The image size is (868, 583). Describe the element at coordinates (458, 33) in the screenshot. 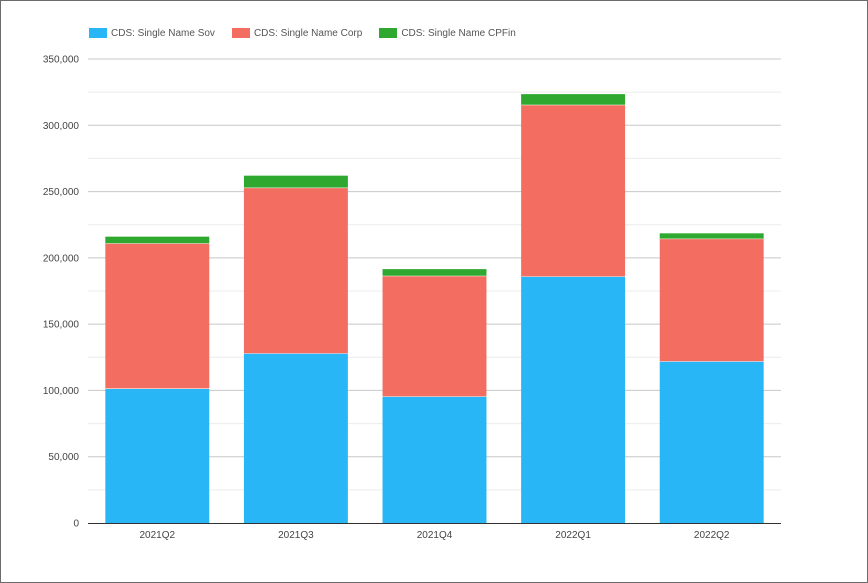

I see `legend-label-cpfin: CDS: Single Name CPFin` at that location.